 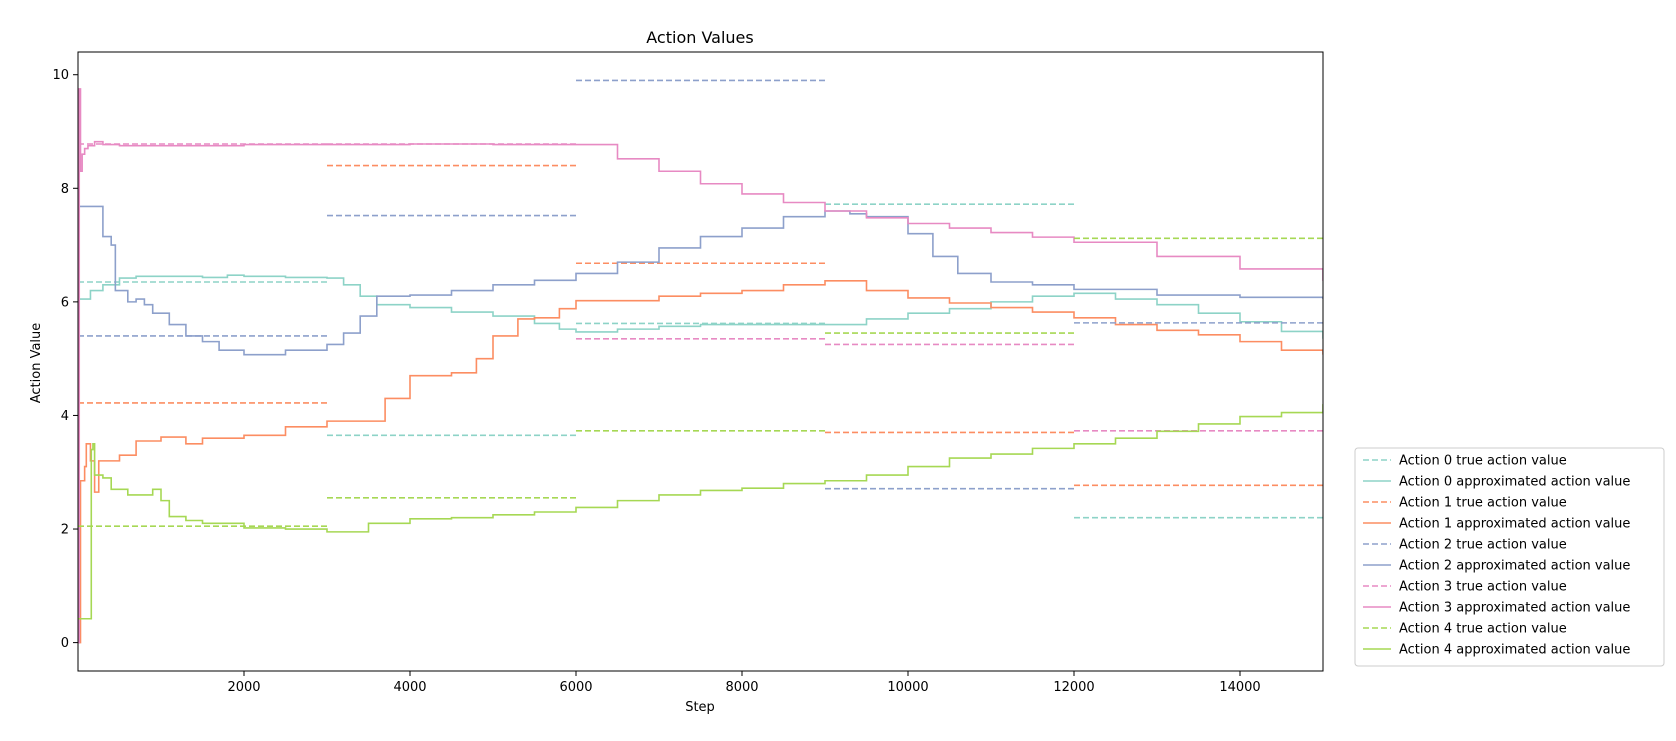 What do you see at coordinates (1514, 566) in the screenshot?
I see `legend-label: Action 2 approximated action value` at bounding box center [1514, 566].